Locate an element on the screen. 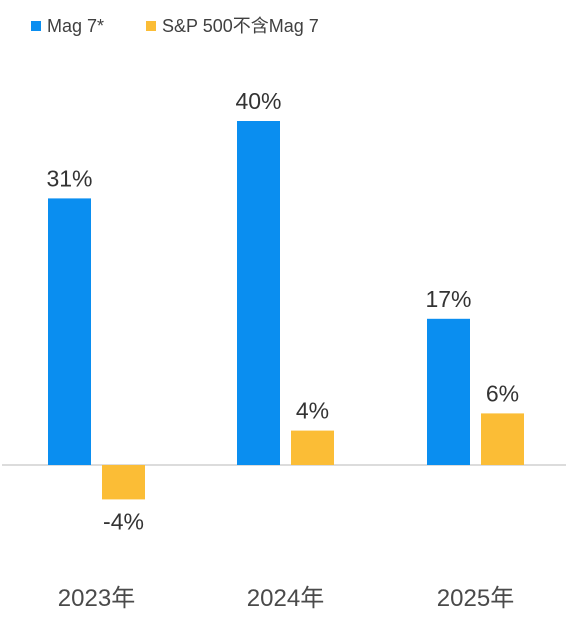  legend-label-2: S&P 500不含Mag 7 is located at coordinates (240, 26).